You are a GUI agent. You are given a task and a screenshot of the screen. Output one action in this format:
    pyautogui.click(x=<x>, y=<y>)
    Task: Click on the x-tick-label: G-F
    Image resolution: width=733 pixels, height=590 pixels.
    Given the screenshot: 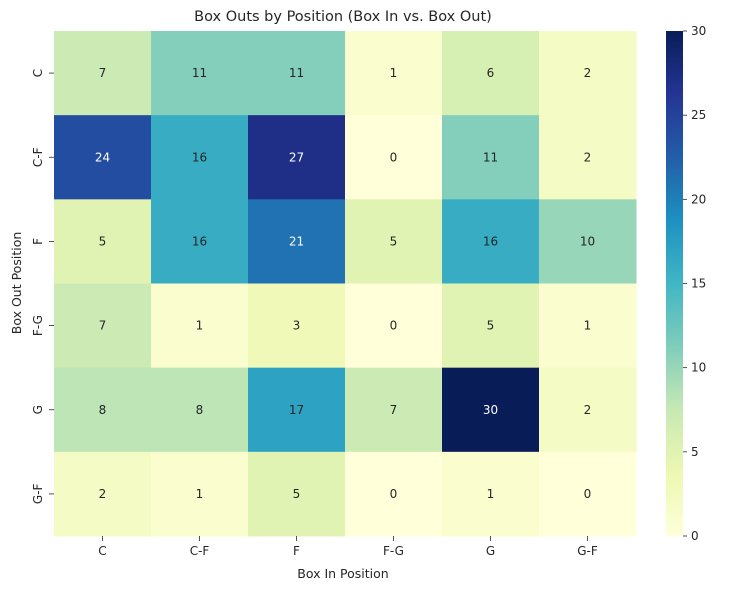 What is the action you would take?
    pyautogui.click(x=587, y=551)
    